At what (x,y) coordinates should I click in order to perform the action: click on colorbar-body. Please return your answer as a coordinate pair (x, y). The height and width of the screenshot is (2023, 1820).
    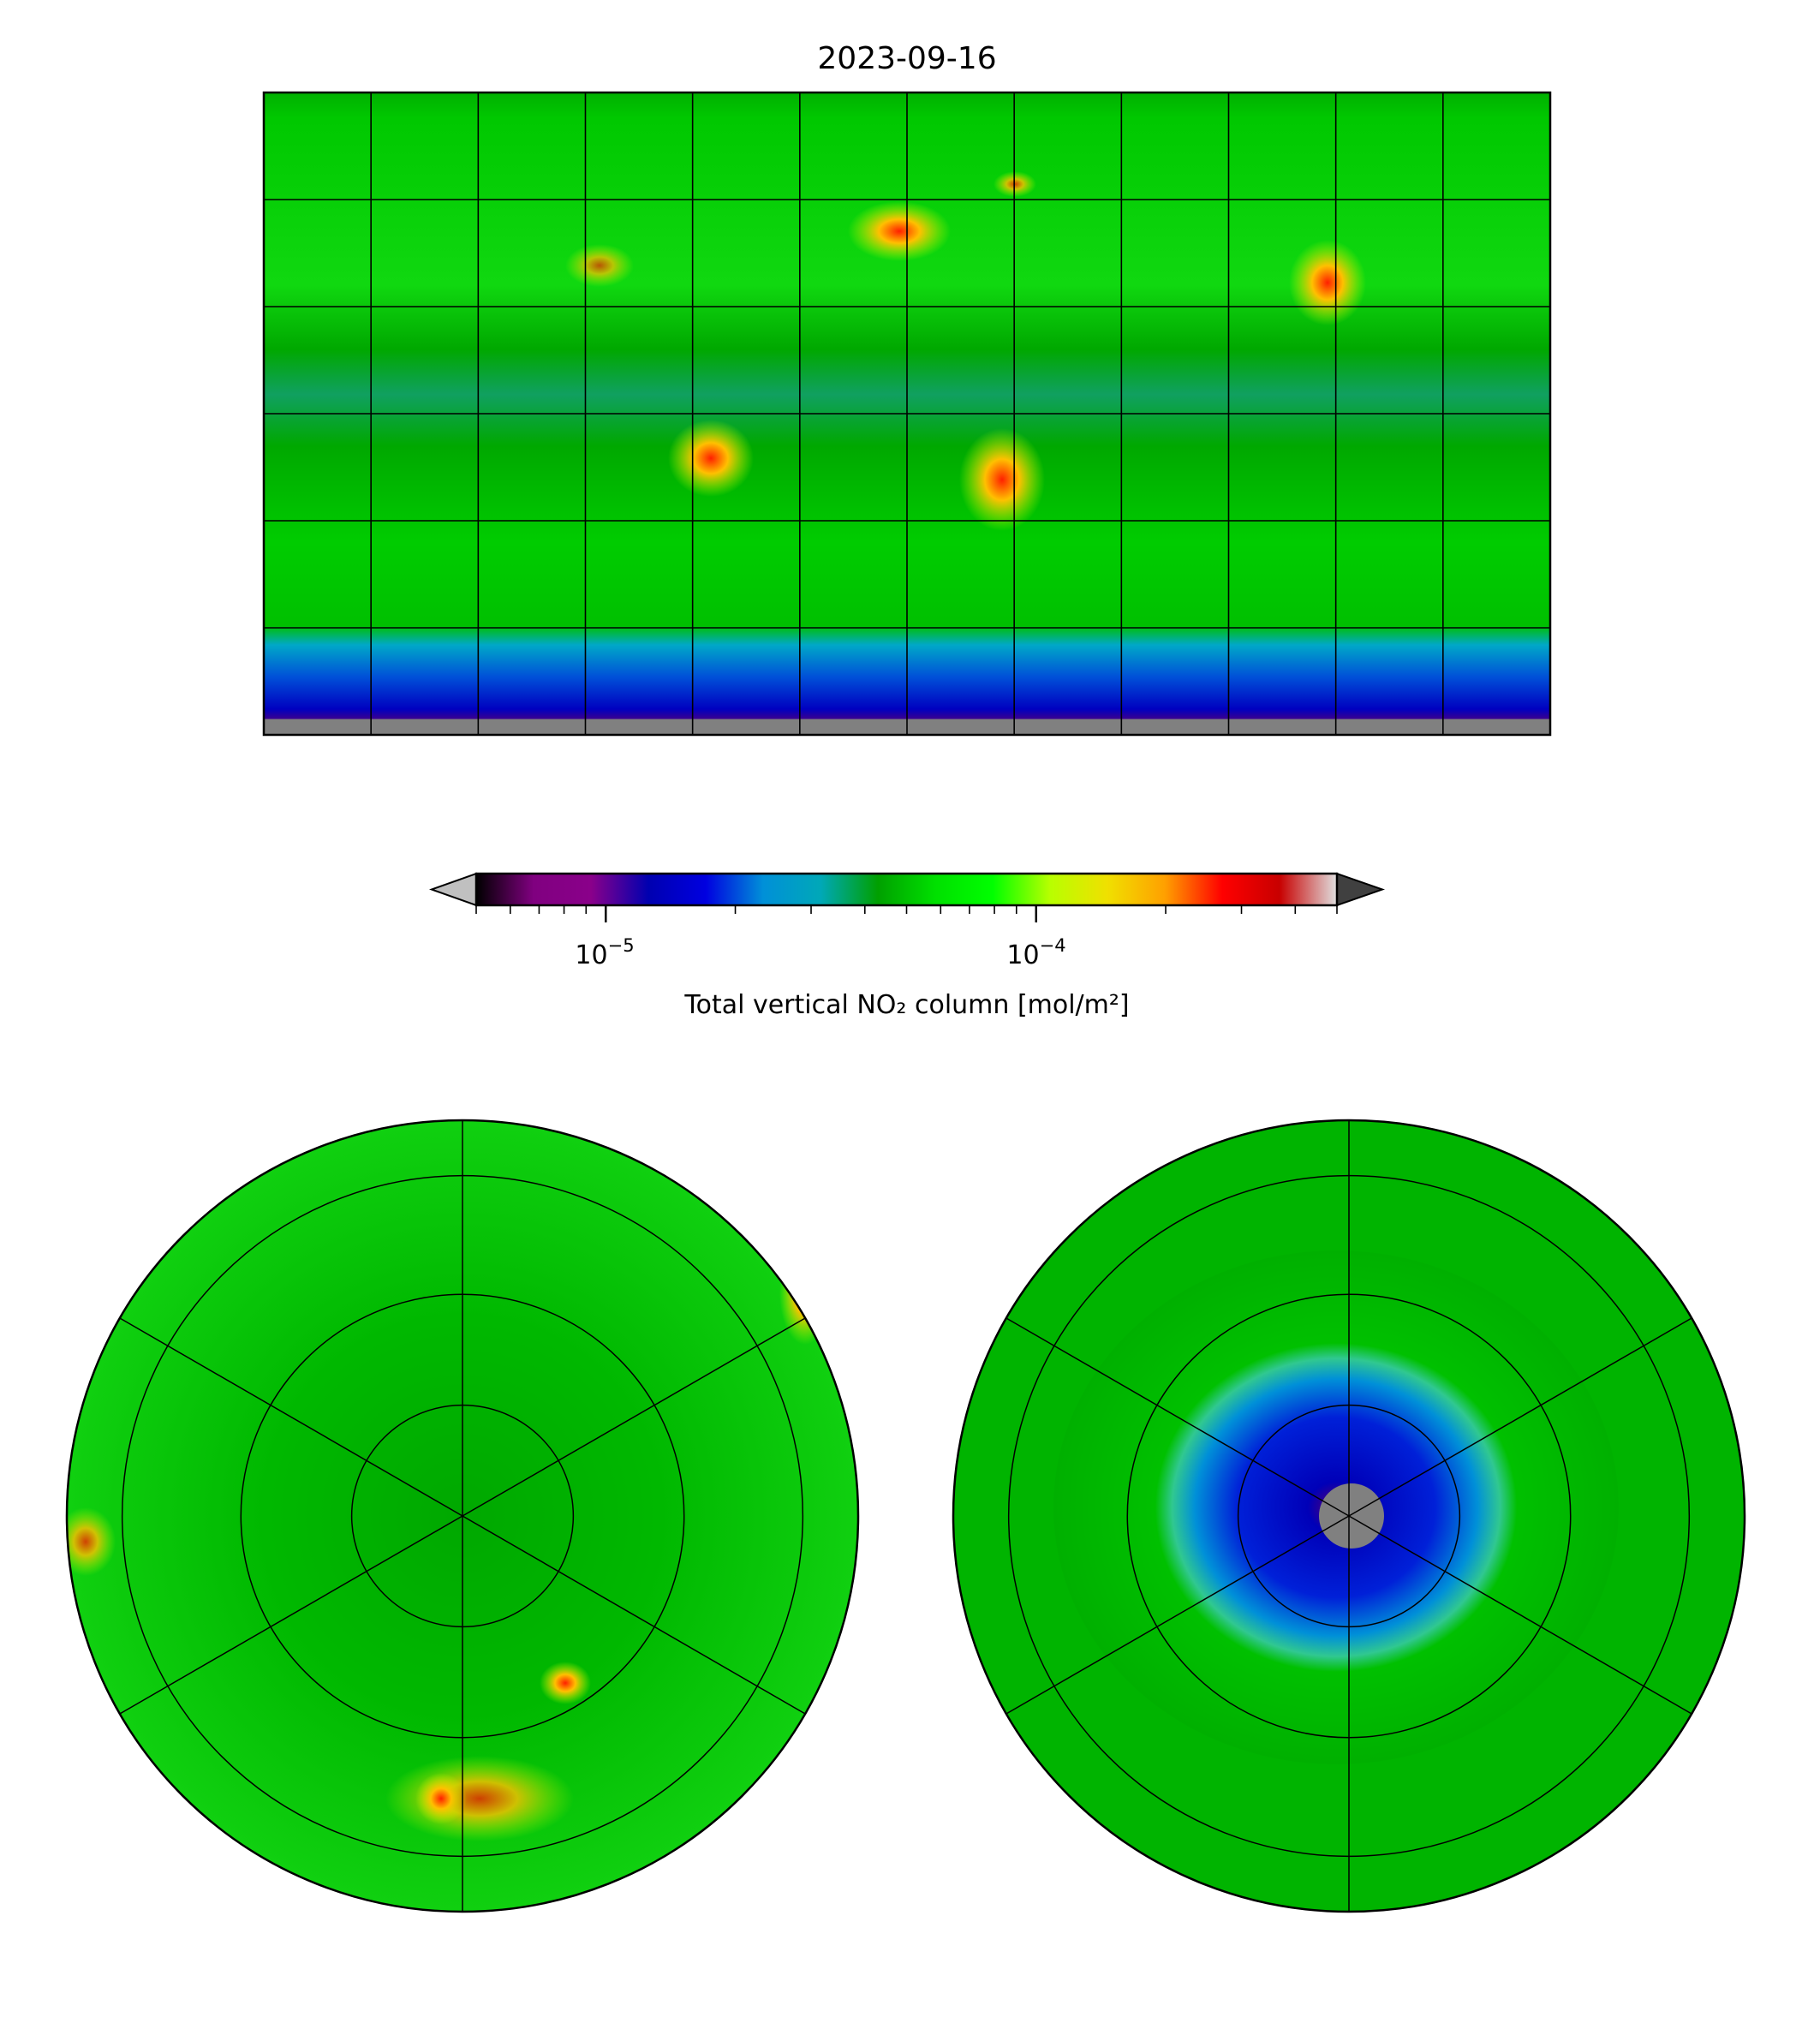
    Looking at the image, I should click on (907, 889).